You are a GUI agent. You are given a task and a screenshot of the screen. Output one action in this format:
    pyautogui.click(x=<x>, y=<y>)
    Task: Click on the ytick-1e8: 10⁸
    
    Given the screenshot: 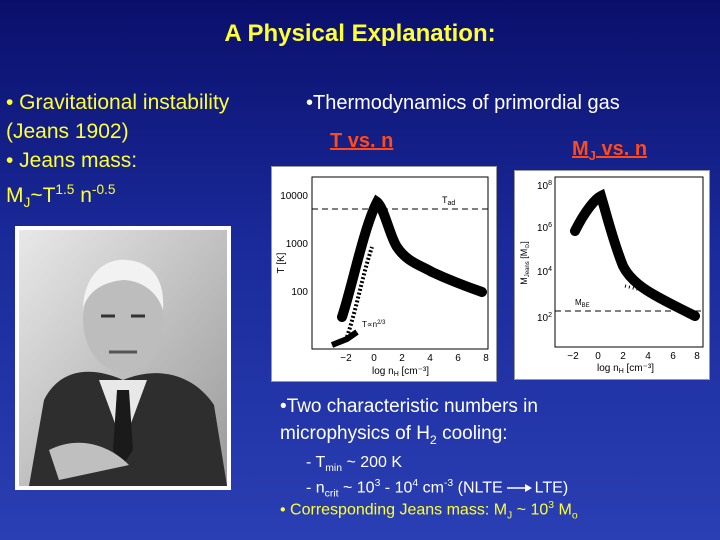 What is the action you would take?
    pyautogui.click(x=544, y=186)
    